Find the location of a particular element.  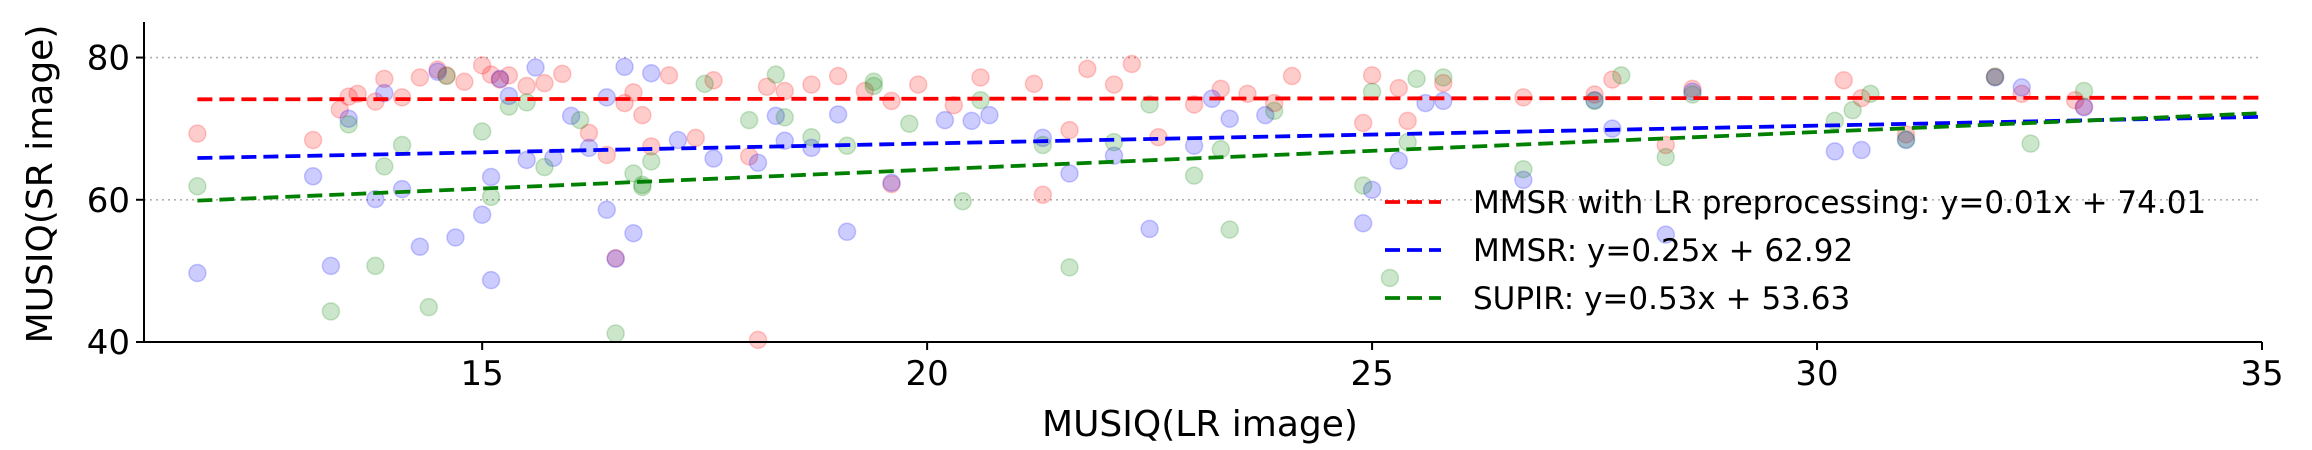

y-tick-label-60: 60 is located at coordinates (108, 201).